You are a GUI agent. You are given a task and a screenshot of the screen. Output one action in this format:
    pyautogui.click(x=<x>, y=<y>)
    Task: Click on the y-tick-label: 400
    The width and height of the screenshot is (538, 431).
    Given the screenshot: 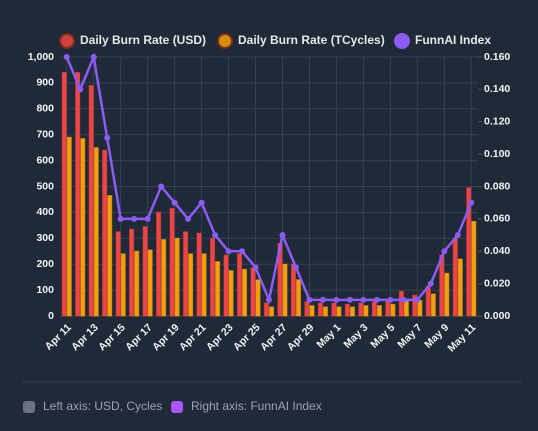 What is the action you would take?
    pyautogui.click(x=45, y=212)
    